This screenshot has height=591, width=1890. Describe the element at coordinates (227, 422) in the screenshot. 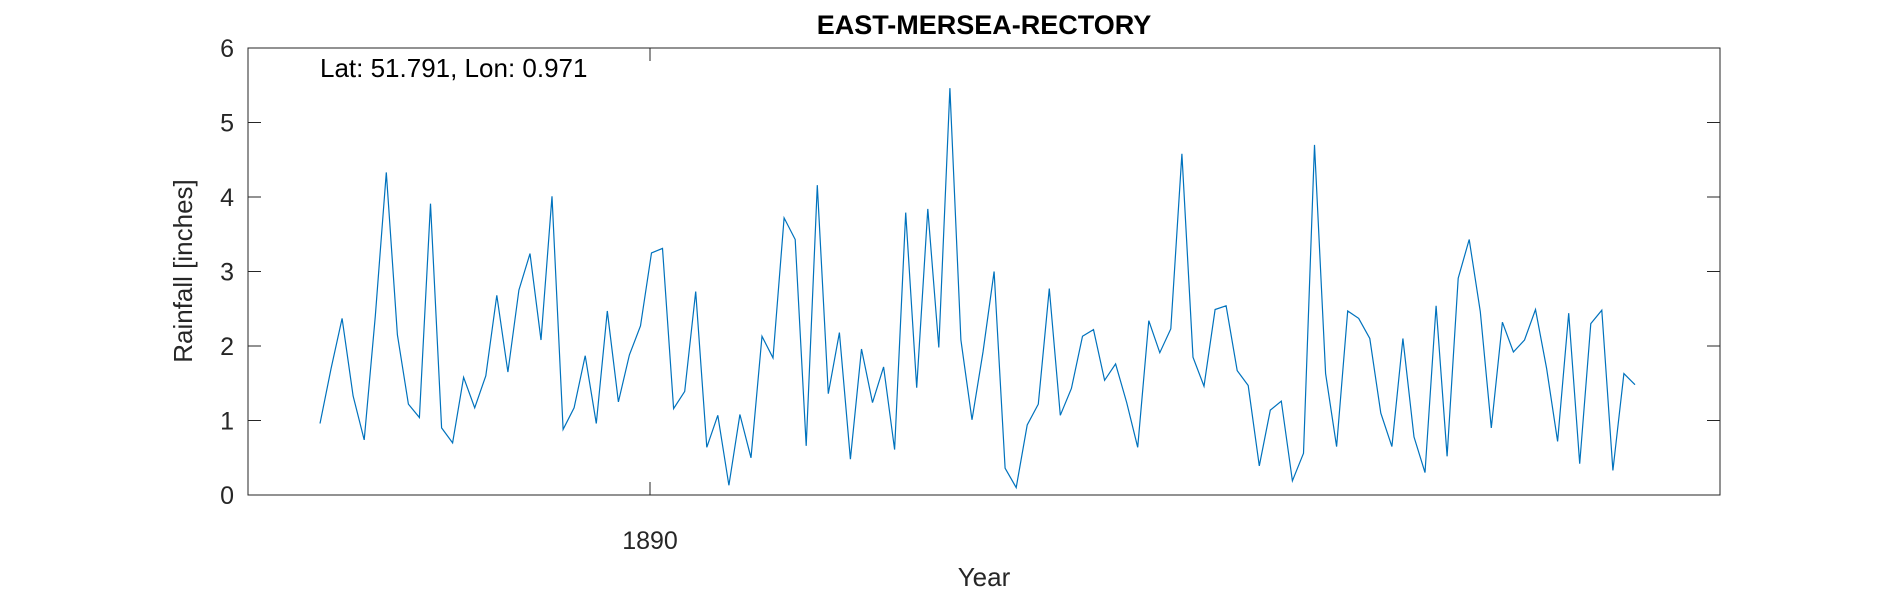

I see `y-tick-label-1: 1` at that location.